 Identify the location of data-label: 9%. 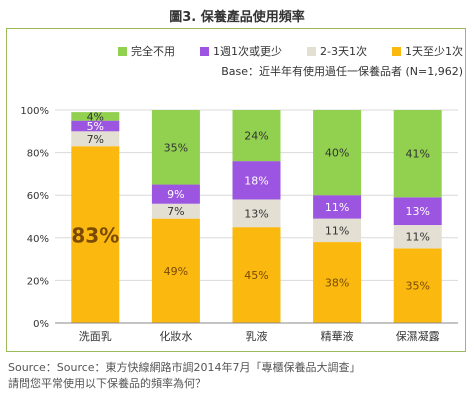
(175, 194).